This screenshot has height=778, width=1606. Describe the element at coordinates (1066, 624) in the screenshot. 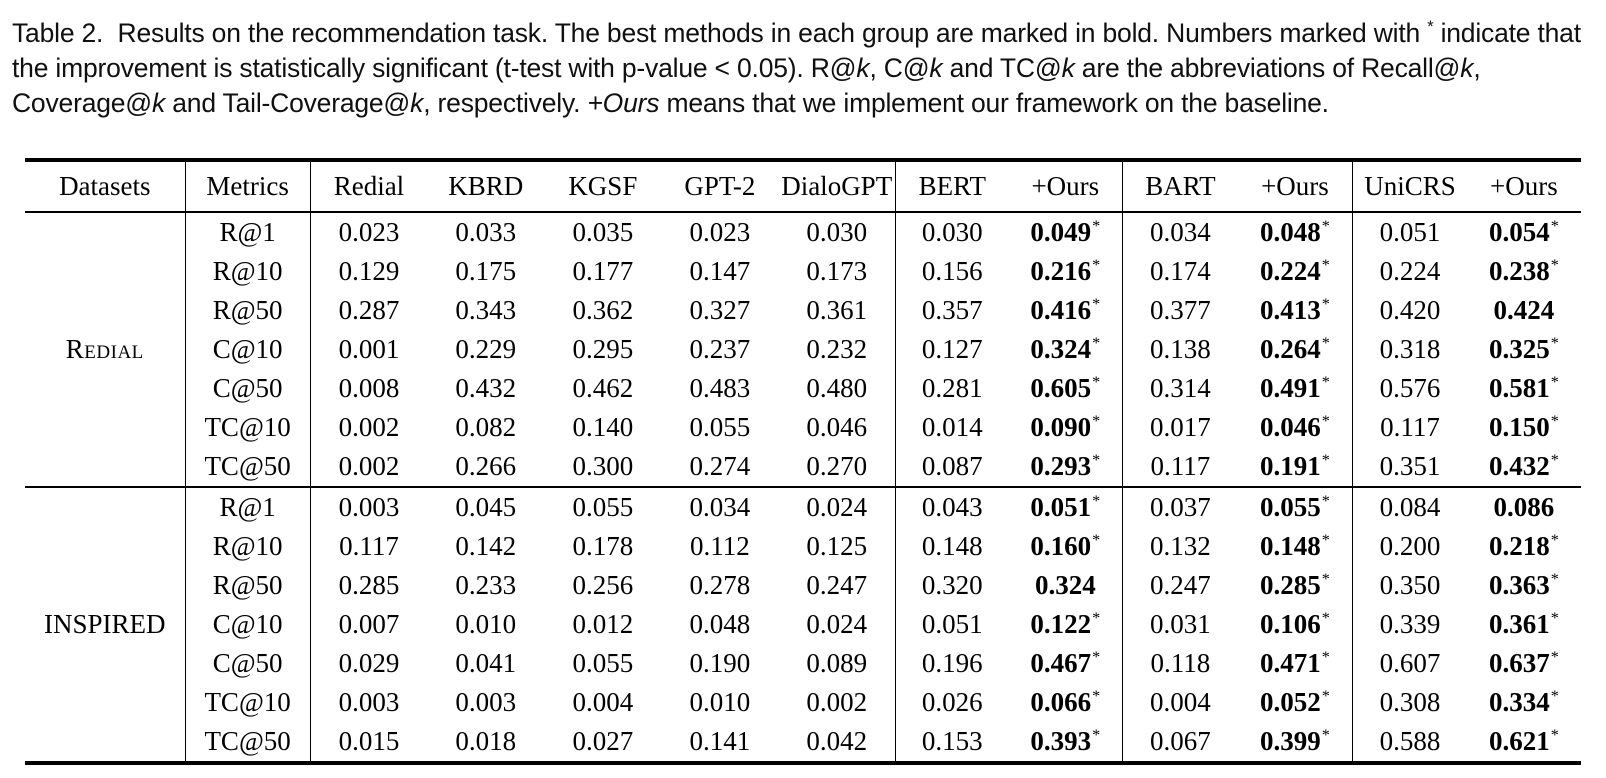

I see `value-cell: 0.122*` at that location.